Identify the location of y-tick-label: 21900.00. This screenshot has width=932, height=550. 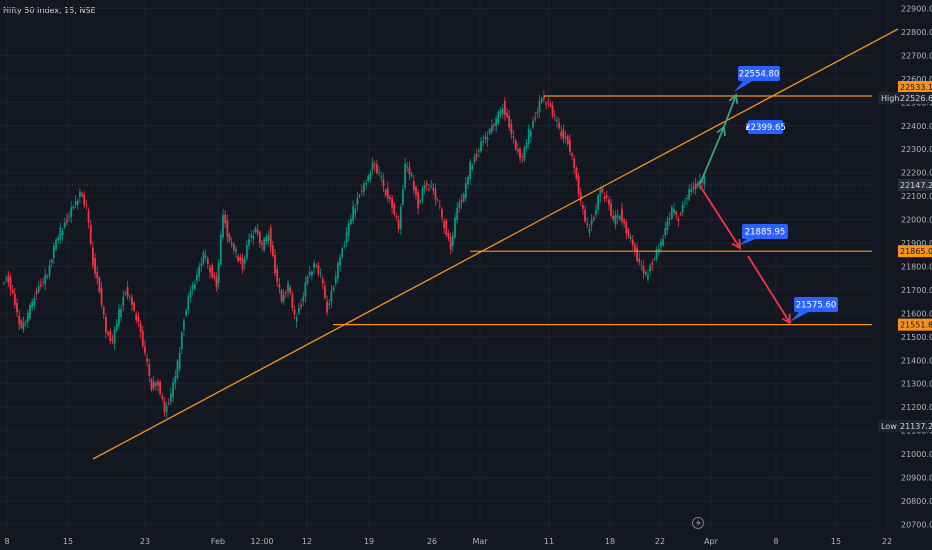
(916, 243).